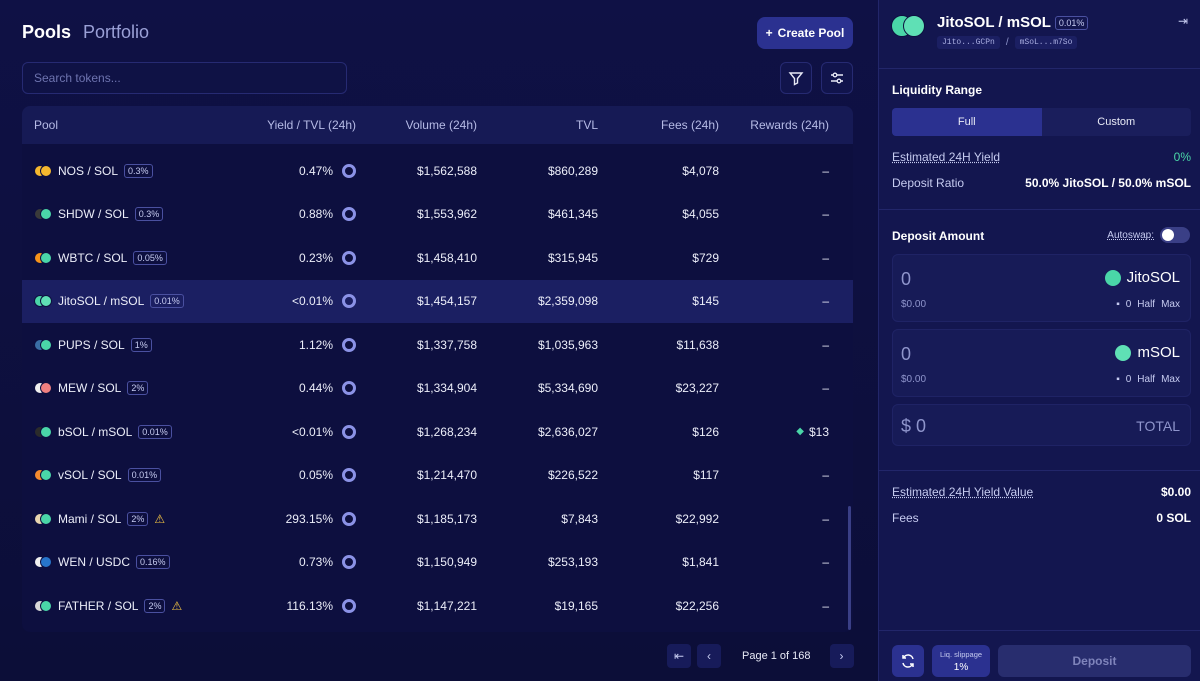 The image size is (1200, 681). I want to click on scrollbar, so click(849, 568).